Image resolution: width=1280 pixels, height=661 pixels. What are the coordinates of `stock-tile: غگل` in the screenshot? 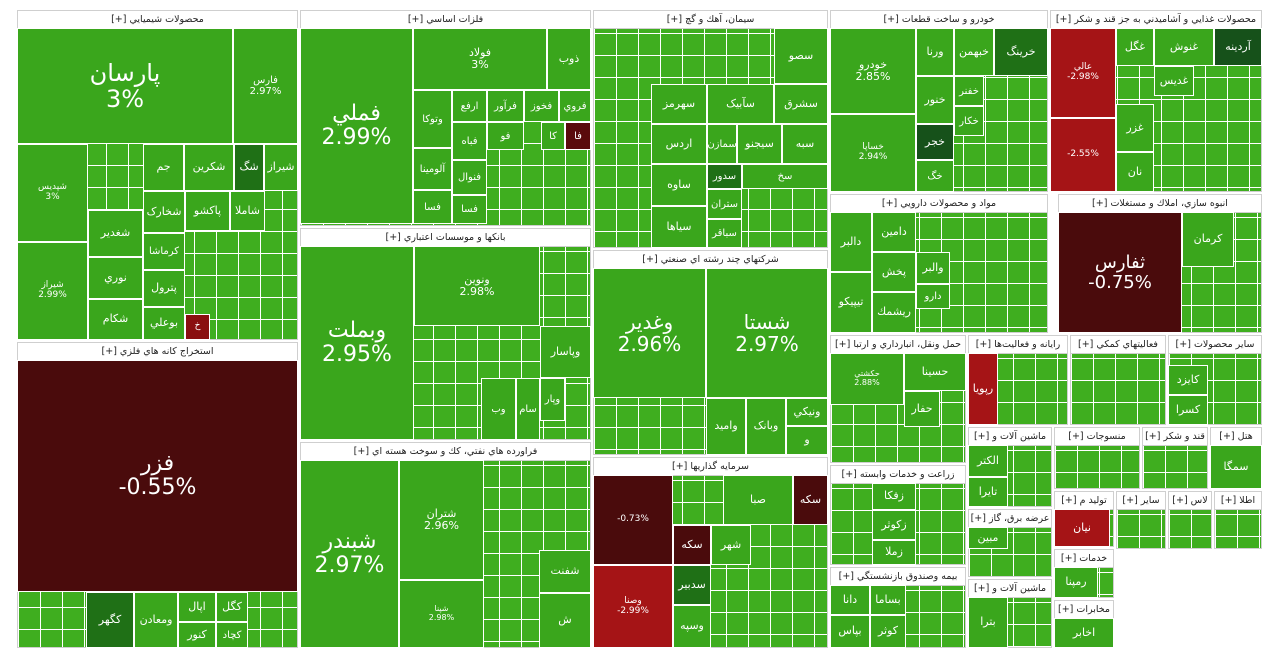 It's located at (1135, 47).